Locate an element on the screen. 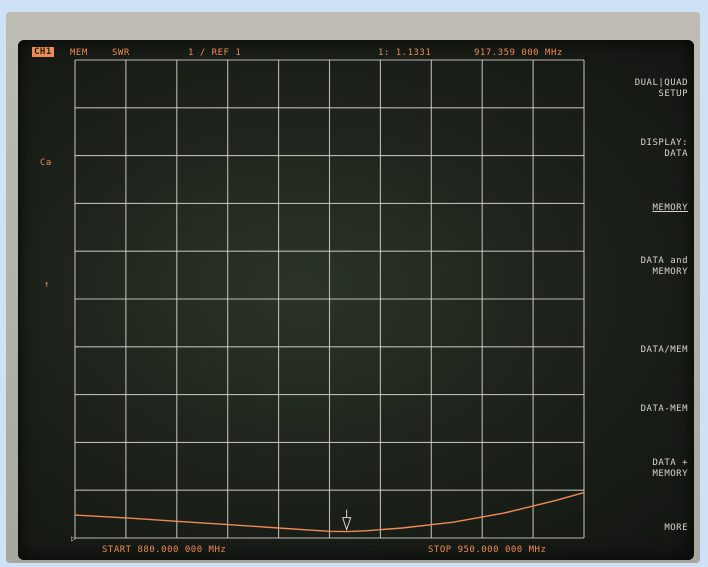  mem-indicator: MEM is located at coordinates (79, 53).